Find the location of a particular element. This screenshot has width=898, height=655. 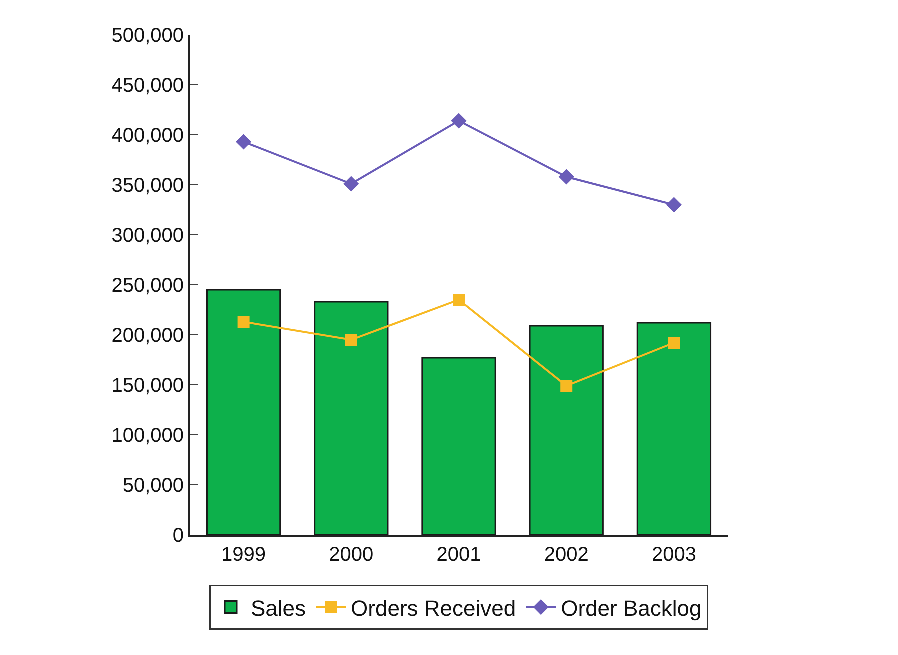

y-tick-label: 250,000 is located at coordinates (148, 286).